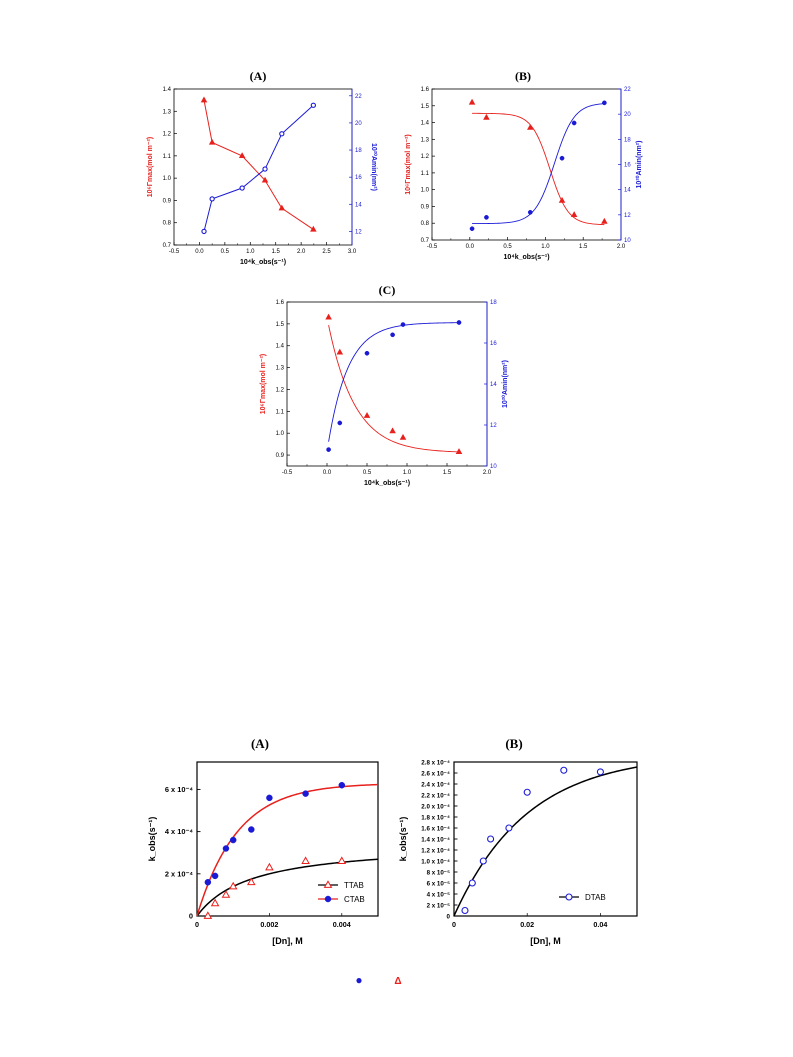 The image size is (793, 1057). I want to click on y-right-tick-label: 22, so click(627, 90).